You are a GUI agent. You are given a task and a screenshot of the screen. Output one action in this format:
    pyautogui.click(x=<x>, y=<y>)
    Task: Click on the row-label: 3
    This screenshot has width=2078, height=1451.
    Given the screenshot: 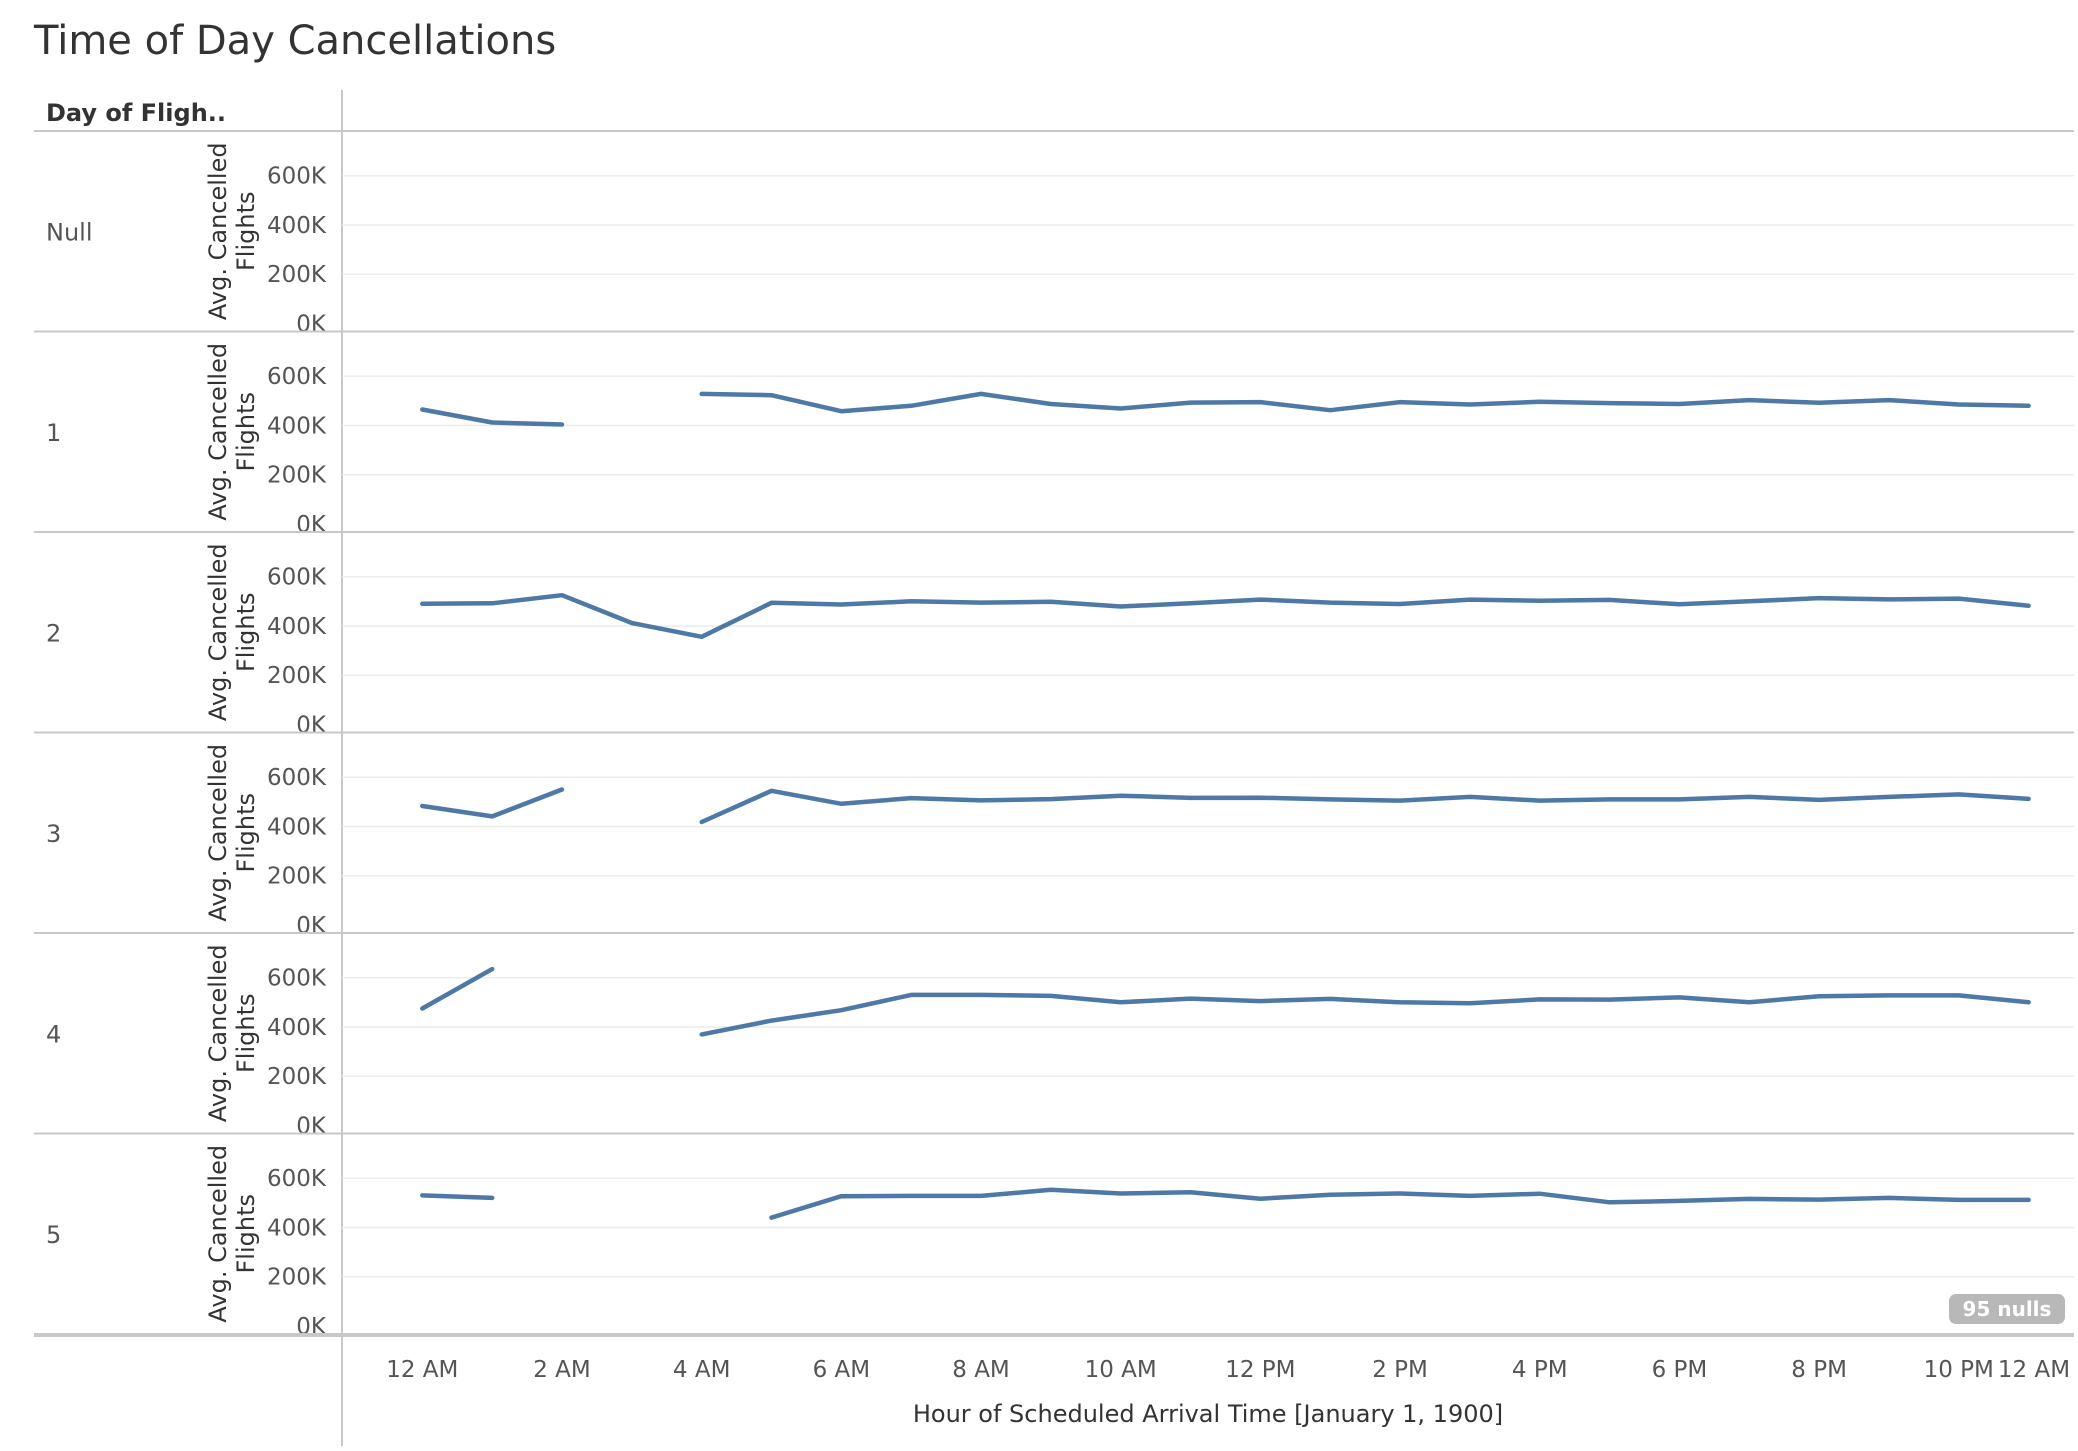 What is the action you would take?
    pyautogui.click(x=53, y=834)
    